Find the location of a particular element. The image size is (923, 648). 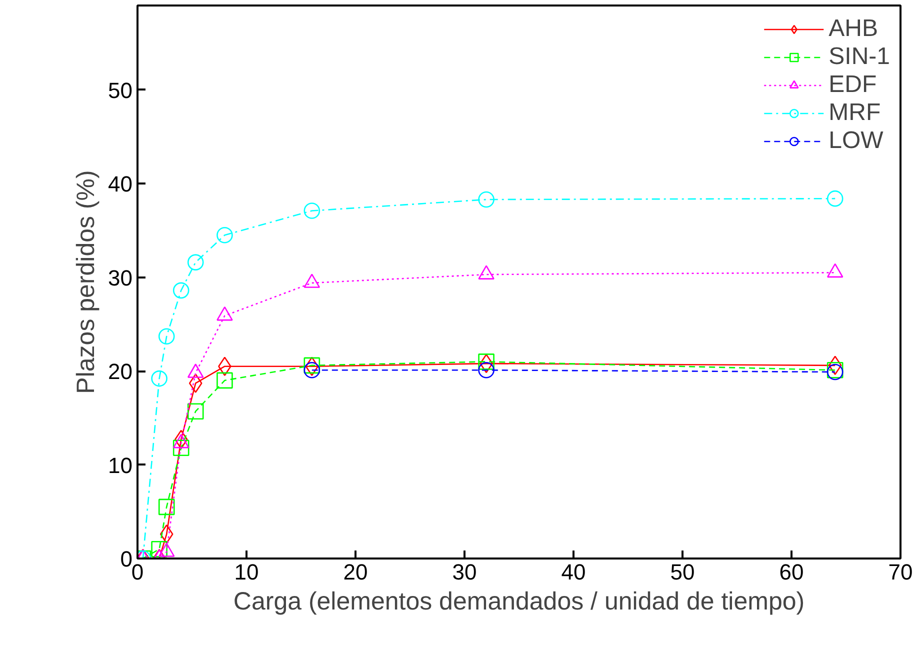

legend-label: EDF is located at coordinates (852, 85).